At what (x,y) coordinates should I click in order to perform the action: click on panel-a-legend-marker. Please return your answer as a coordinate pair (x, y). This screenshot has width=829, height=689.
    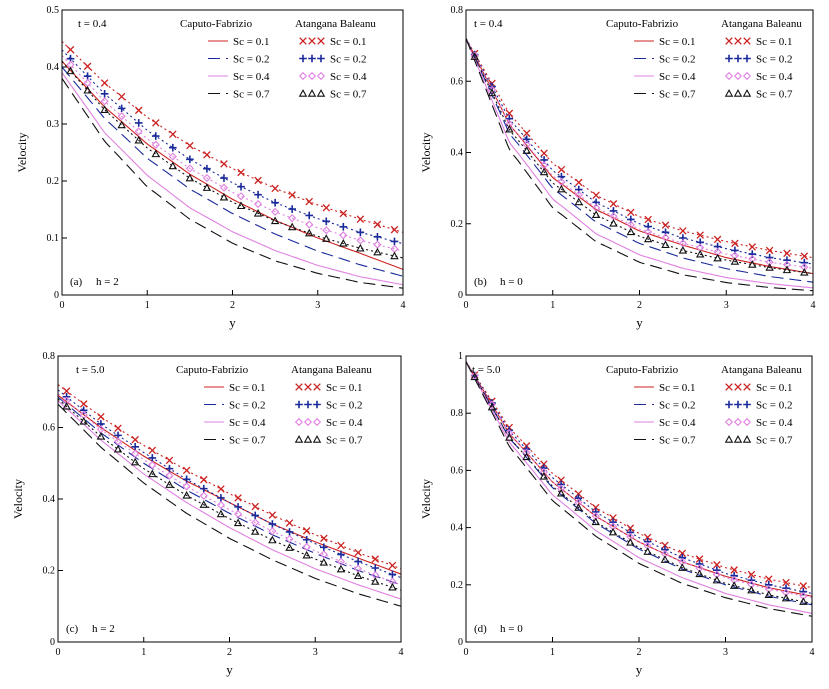
    Looking at the image, I should click on (303, 58).